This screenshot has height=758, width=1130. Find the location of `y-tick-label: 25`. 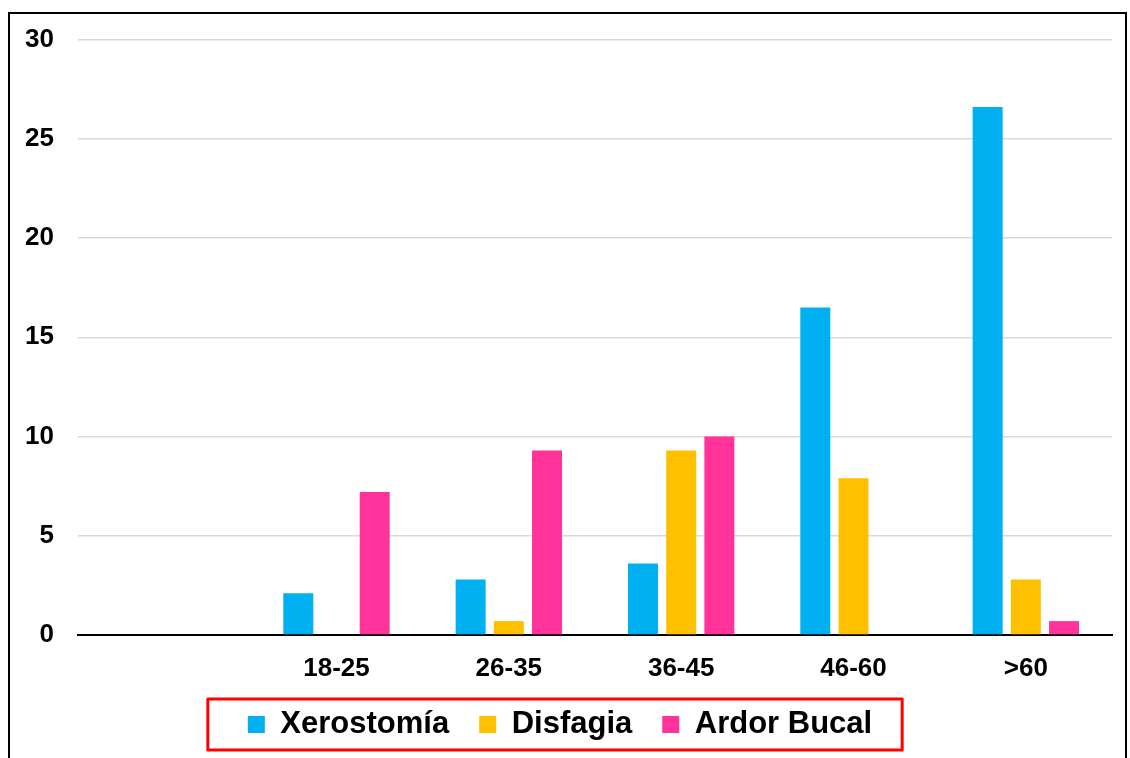

y-tick-label: 25 is located at coordinates (39, 137).